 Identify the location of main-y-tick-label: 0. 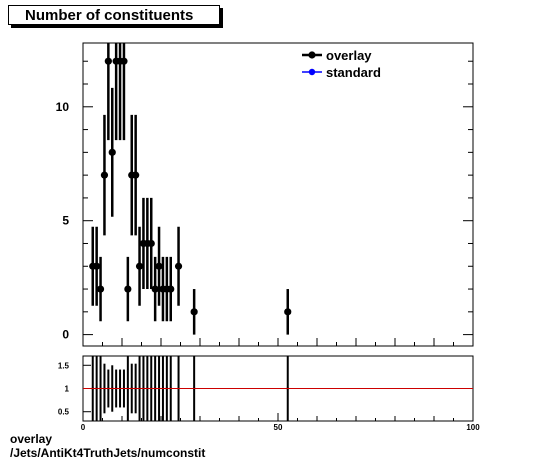
(65, 335).